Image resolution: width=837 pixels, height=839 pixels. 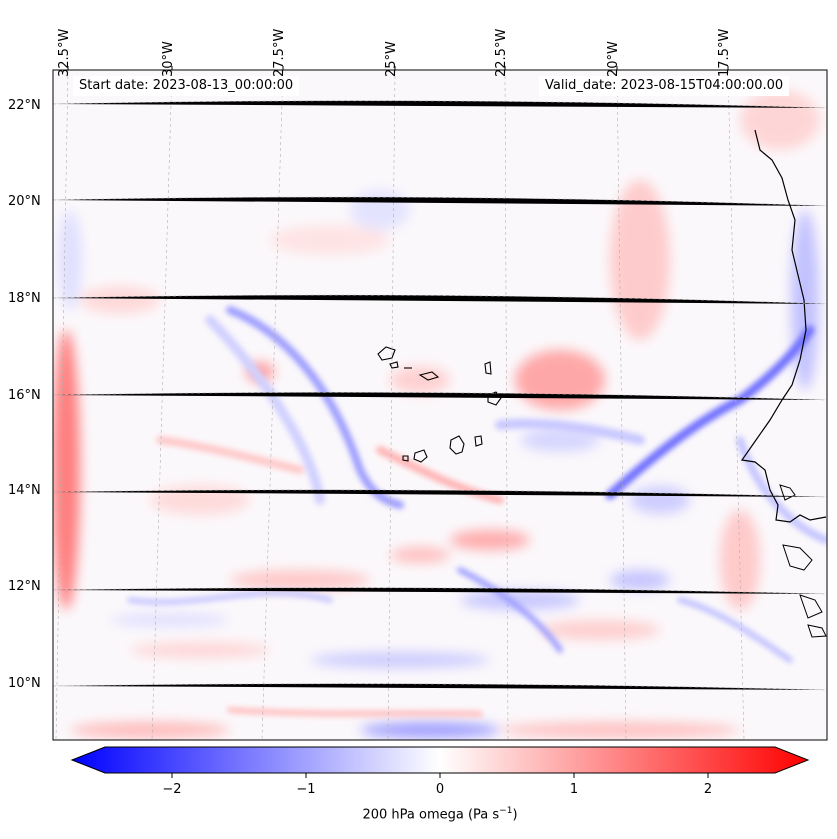 I want to click on lat-label: 14°N, so click(x=24, y=490).